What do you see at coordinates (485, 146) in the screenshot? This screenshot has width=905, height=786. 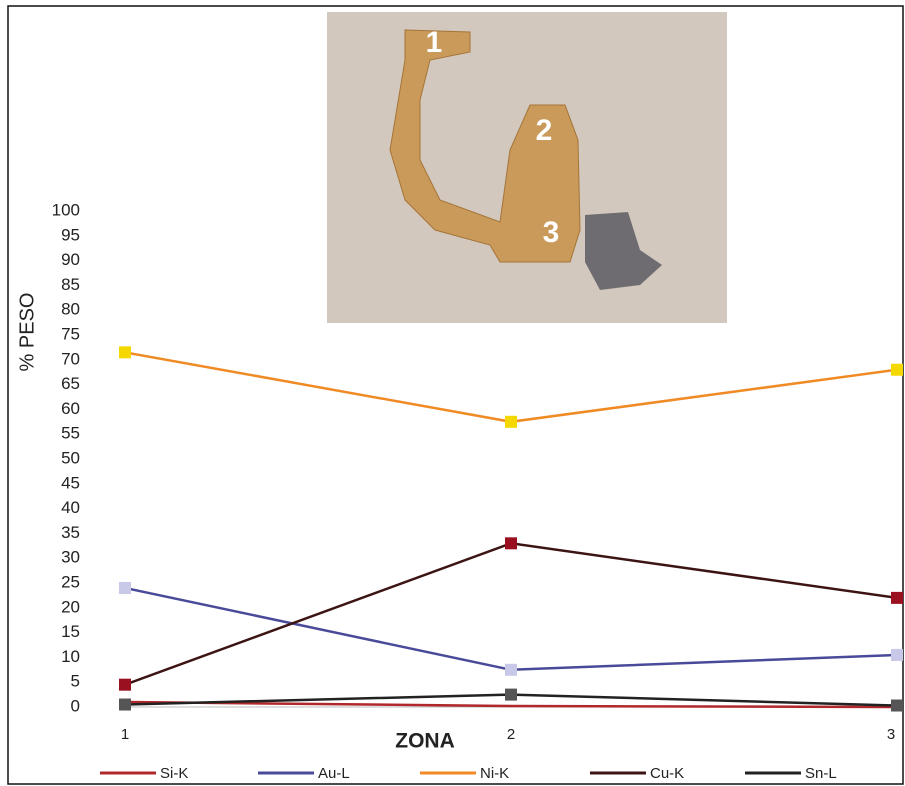 I see `specimen` at bounding box center [485, 146].